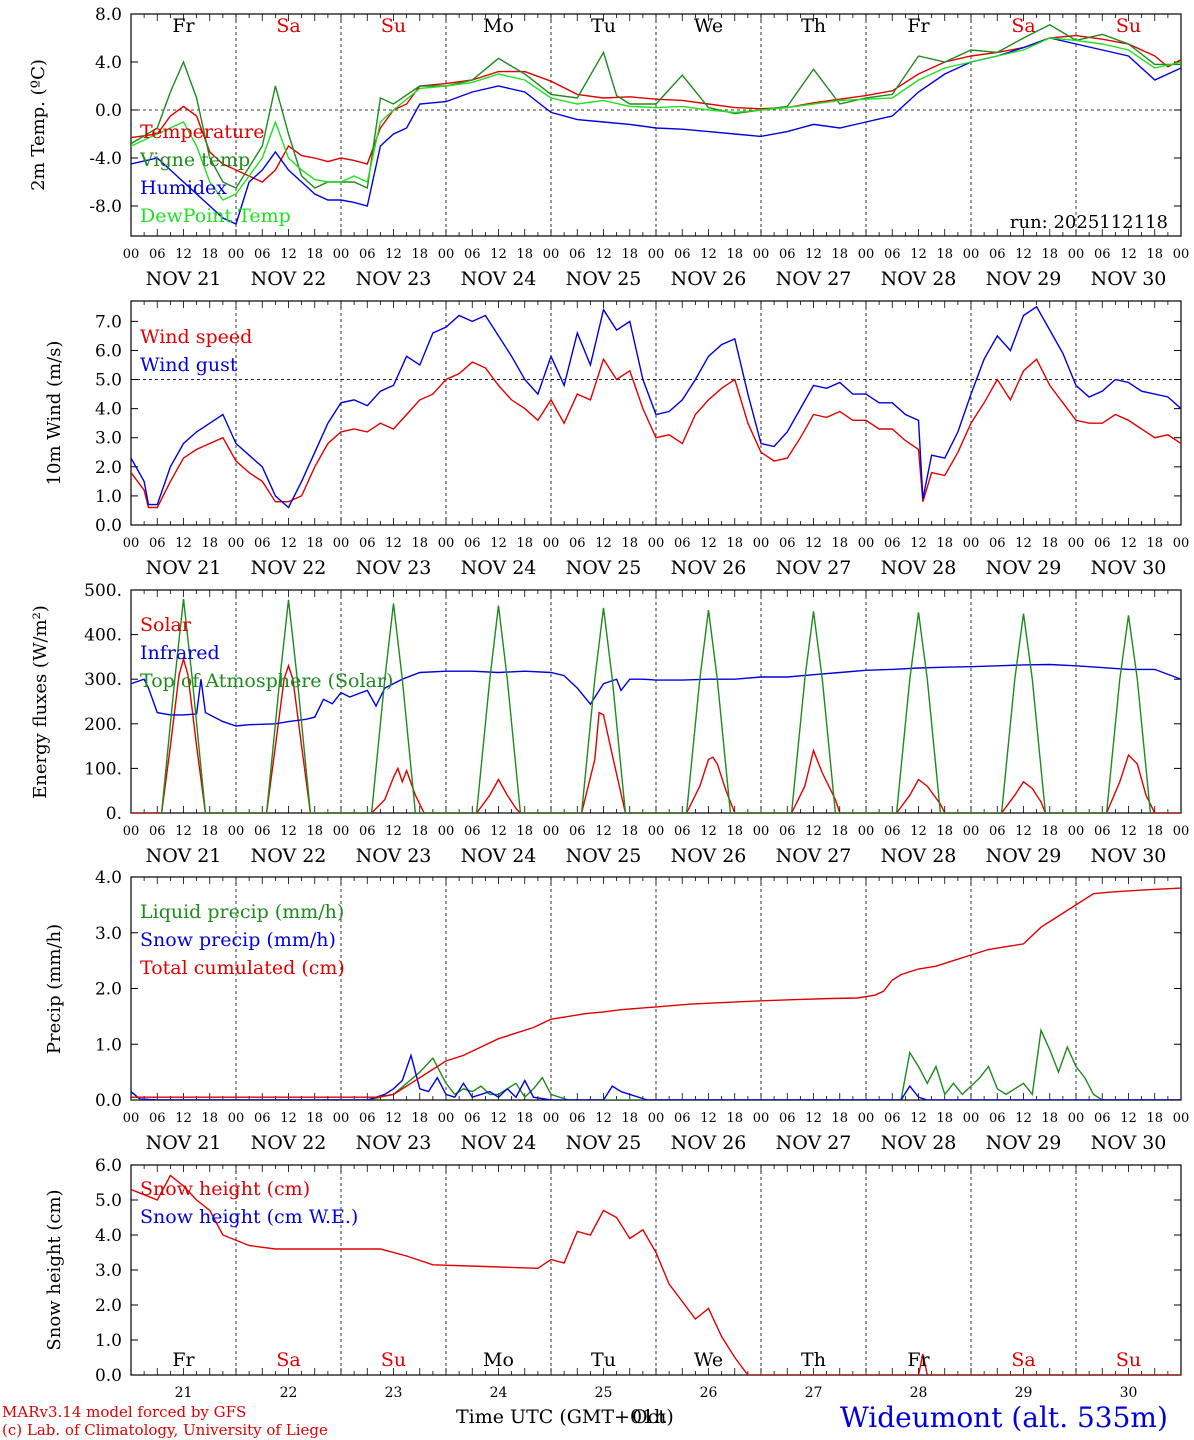 The width and height of the screenshot is (1194, 1440). Describe the element at coordinates (184, 1143) in the screenshot. I see `date-label: NOV 21` at that location.